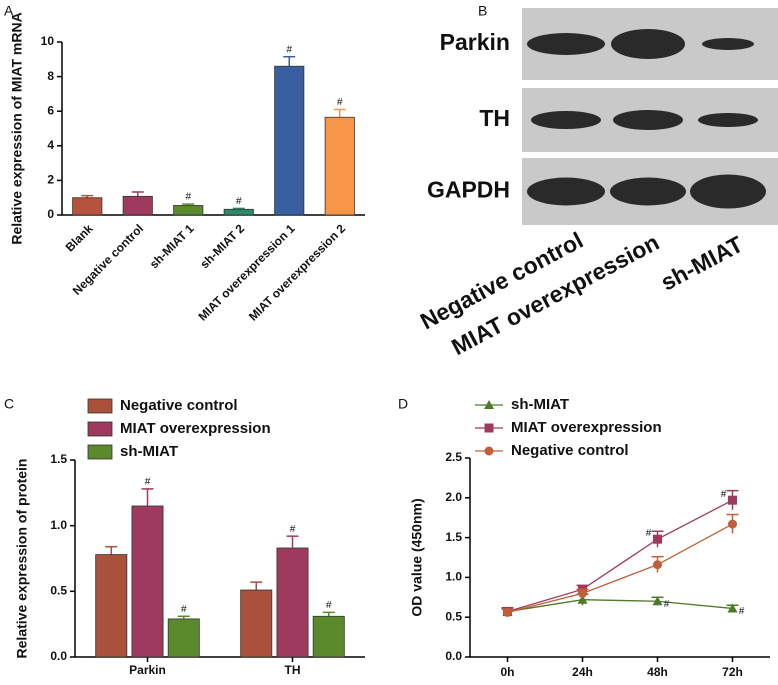 This screenshot has height=685, width=778. I want to click on x-tick-label: Blank, so click(79, 237).